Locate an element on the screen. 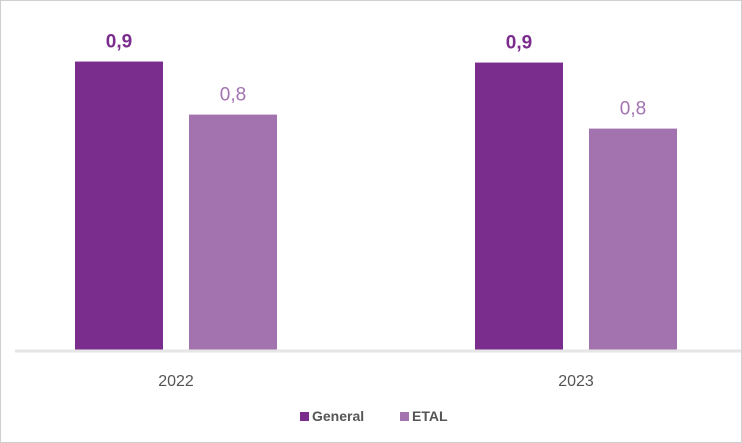  legend: General ETAL is located at coordinates (374, 416).